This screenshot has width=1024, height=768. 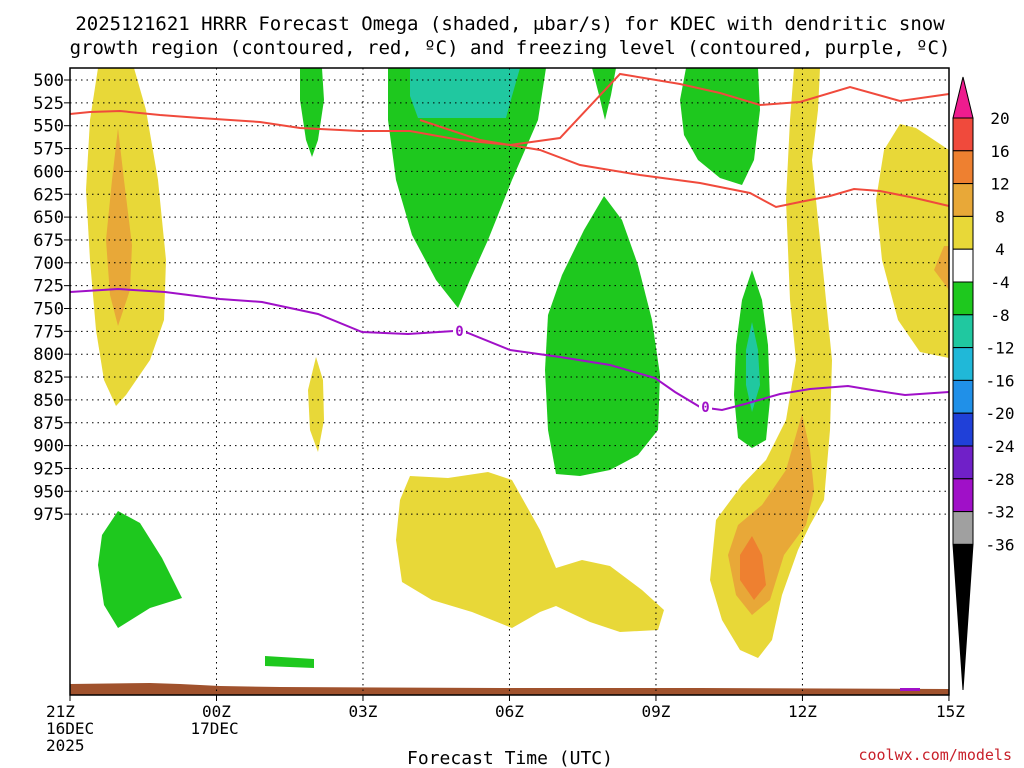 What do you see at coordinates (65, 745) in the screenshot?
I see `x-tick-label: 2025` at bounding box center [65, 745].